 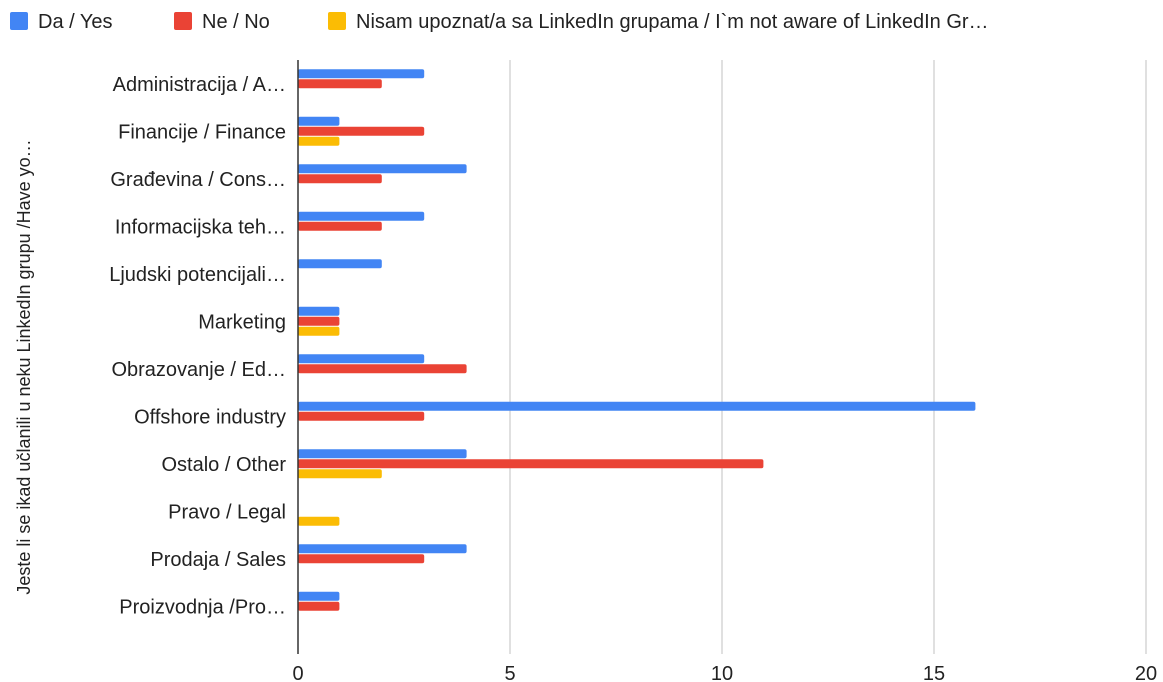 What do you see at coordinates (934, 672) in the screenshot?
I see `x-tick-label: 15` at bounding box center [934, 672].